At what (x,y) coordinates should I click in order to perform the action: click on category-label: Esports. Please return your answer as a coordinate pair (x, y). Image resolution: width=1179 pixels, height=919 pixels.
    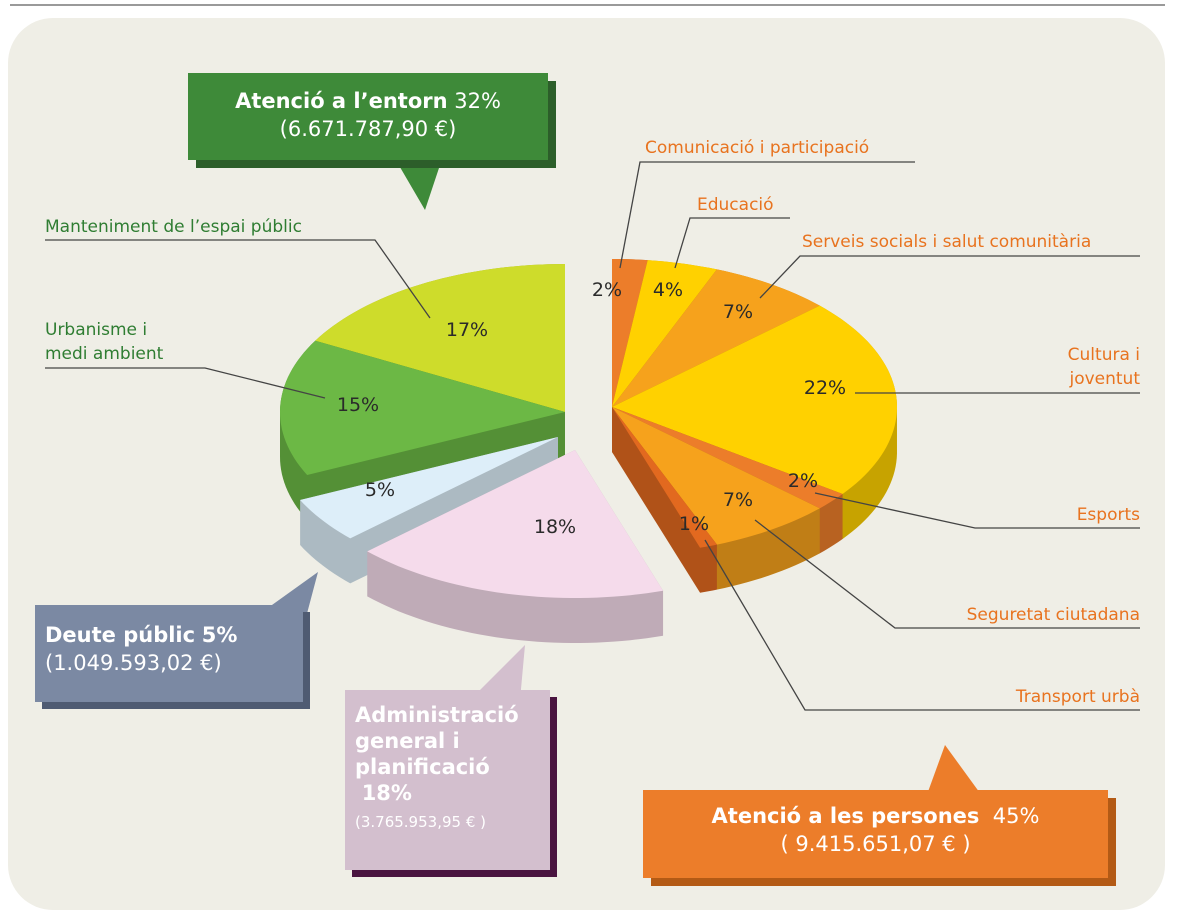
    Looking at the image, I should click on (1108, 515).